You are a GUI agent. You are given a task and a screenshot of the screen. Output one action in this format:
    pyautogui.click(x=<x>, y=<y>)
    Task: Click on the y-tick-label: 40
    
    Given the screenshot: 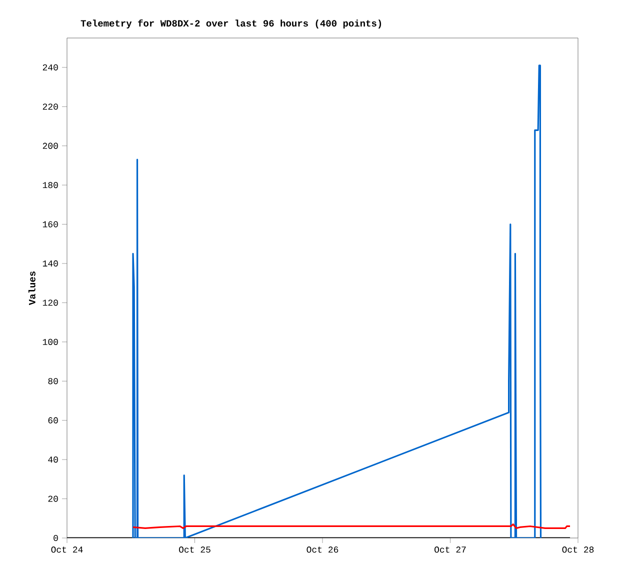 What is the action you would take?
    pyautogui.click(x=53, y=459)
    